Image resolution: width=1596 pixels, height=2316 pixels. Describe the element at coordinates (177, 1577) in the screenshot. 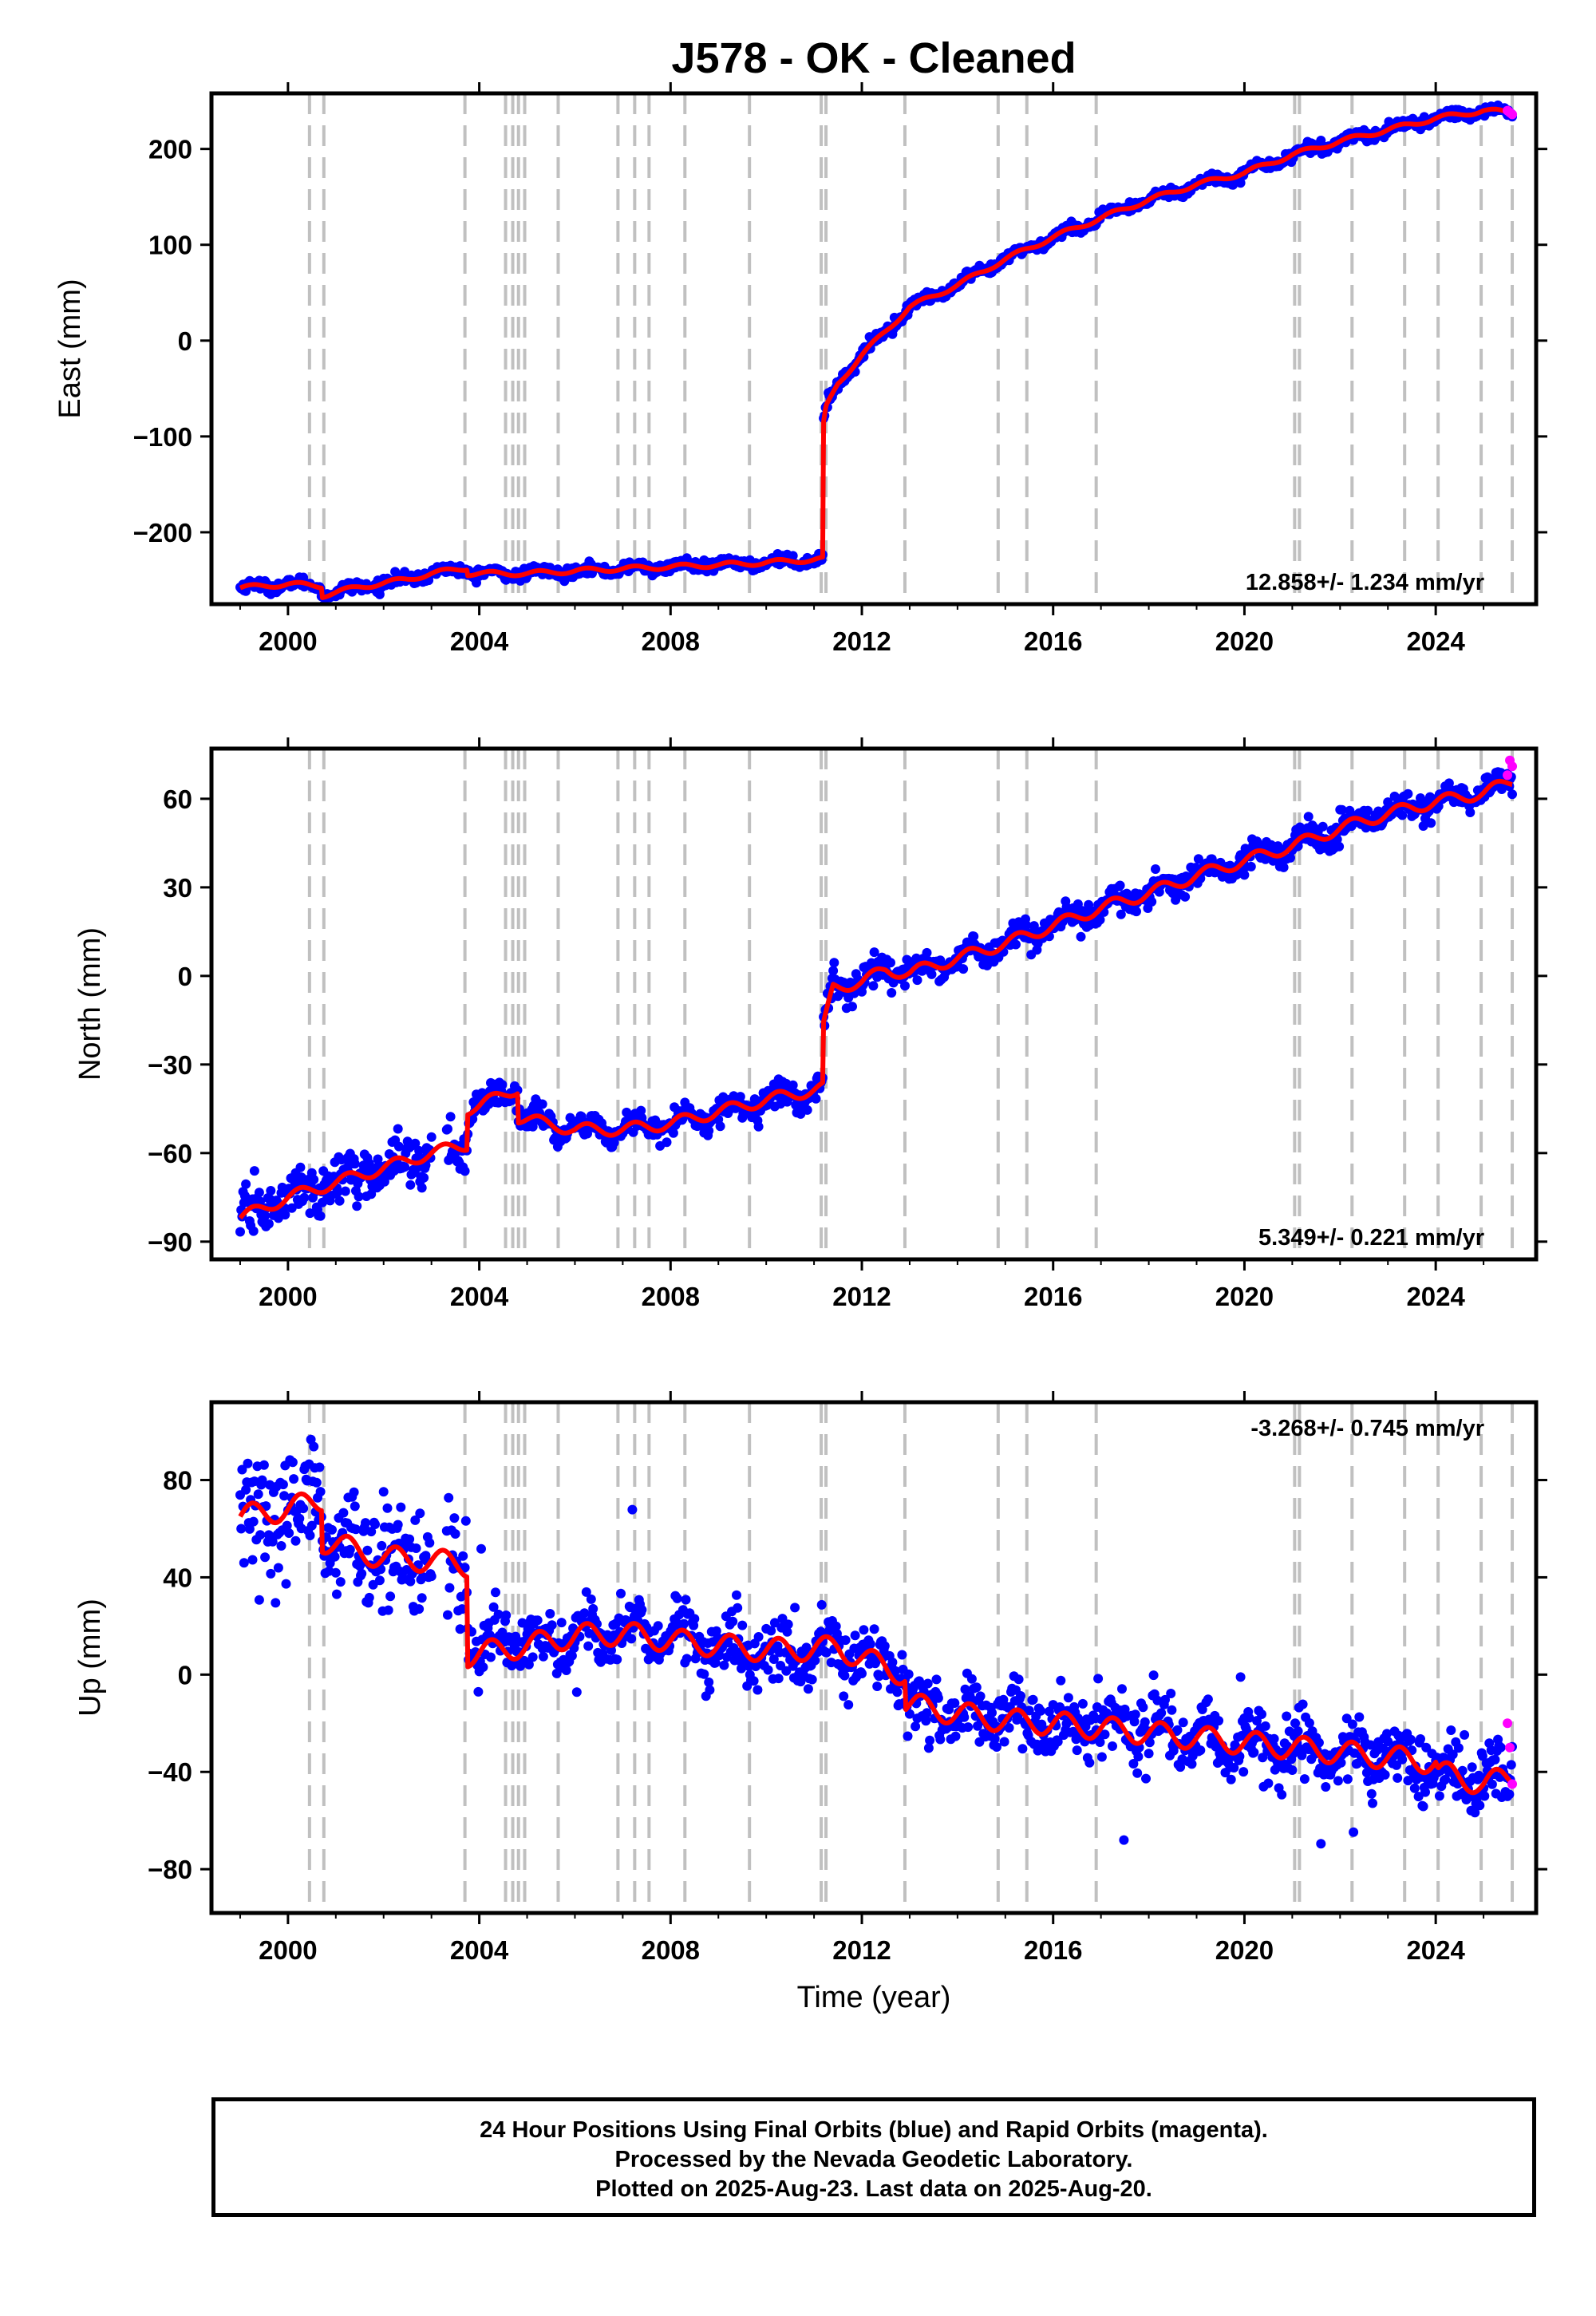

I see `y-tick-label: 40` at that location.